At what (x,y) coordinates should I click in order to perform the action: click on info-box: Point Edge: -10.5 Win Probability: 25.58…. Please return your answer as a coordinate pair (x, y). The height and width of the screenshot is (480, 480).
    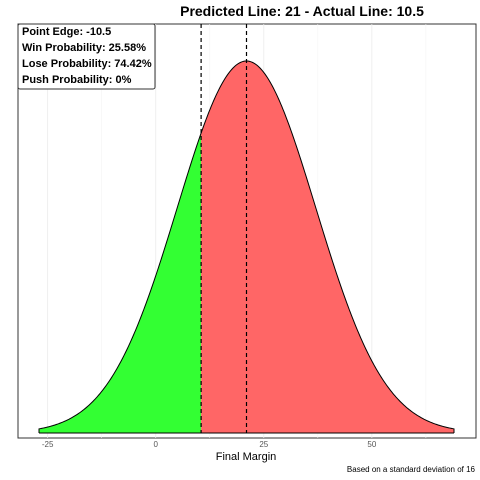
    Looking at the image, I should click on (86, 56).